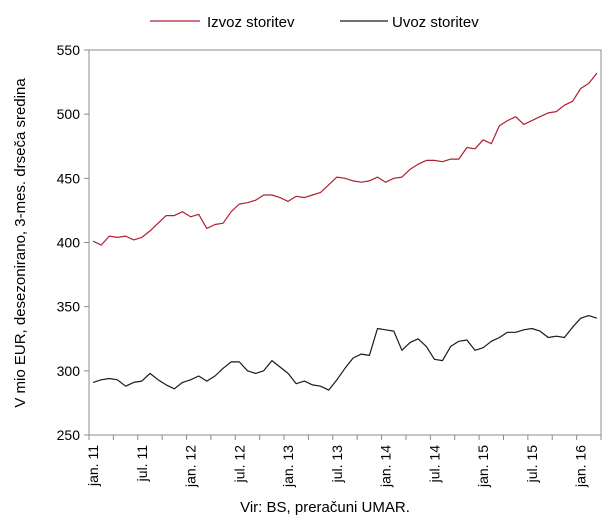 The image size is (611, 523). What do you see at coordinates (532, 464) in the screenshot?
I see `x-tick-label: jul. 15` at bounding box center [532, 464].